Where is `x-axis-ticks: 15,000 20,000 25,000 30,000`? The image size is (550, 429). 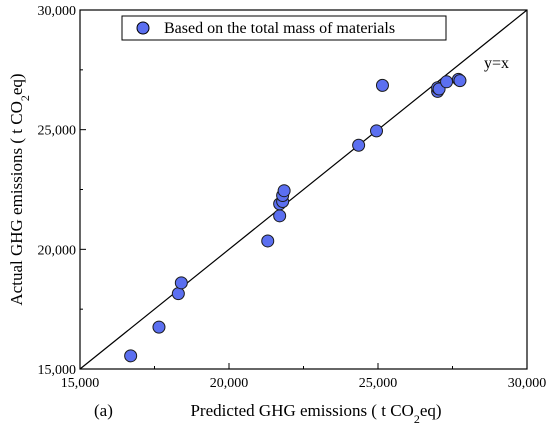
x-axis-ticks: 15,000 20,000 25,000 30,000 is located at coordinates (304, 377).